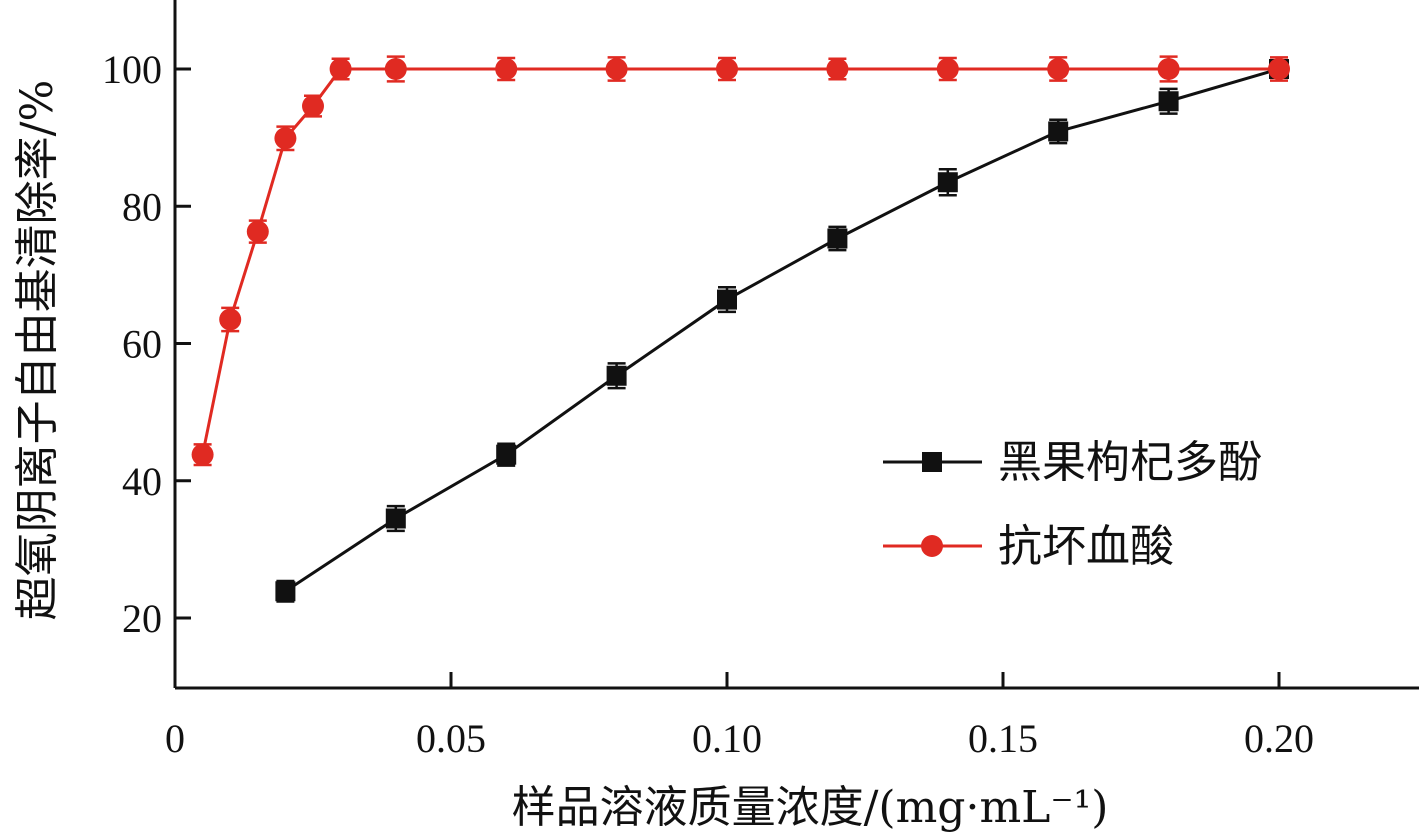 This screenshot has height=837, width=1419. Describe the element at coordinates (132, 69) in the screenshot. I see `y-tick-label: 100` at that location.